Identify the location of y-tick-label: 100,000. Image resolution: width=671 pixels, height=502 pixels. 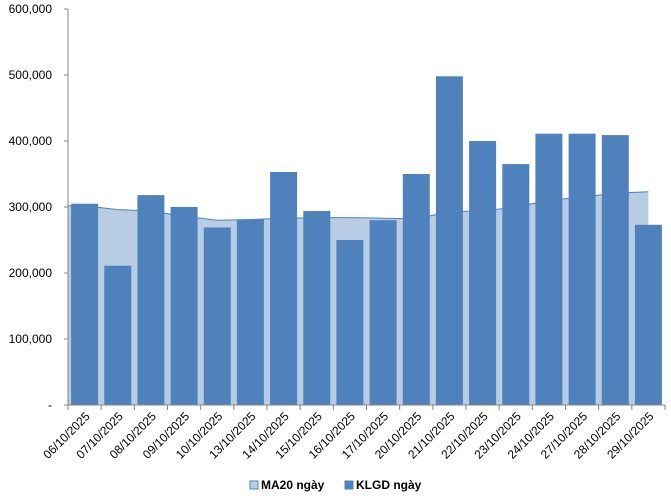
(31, 339).